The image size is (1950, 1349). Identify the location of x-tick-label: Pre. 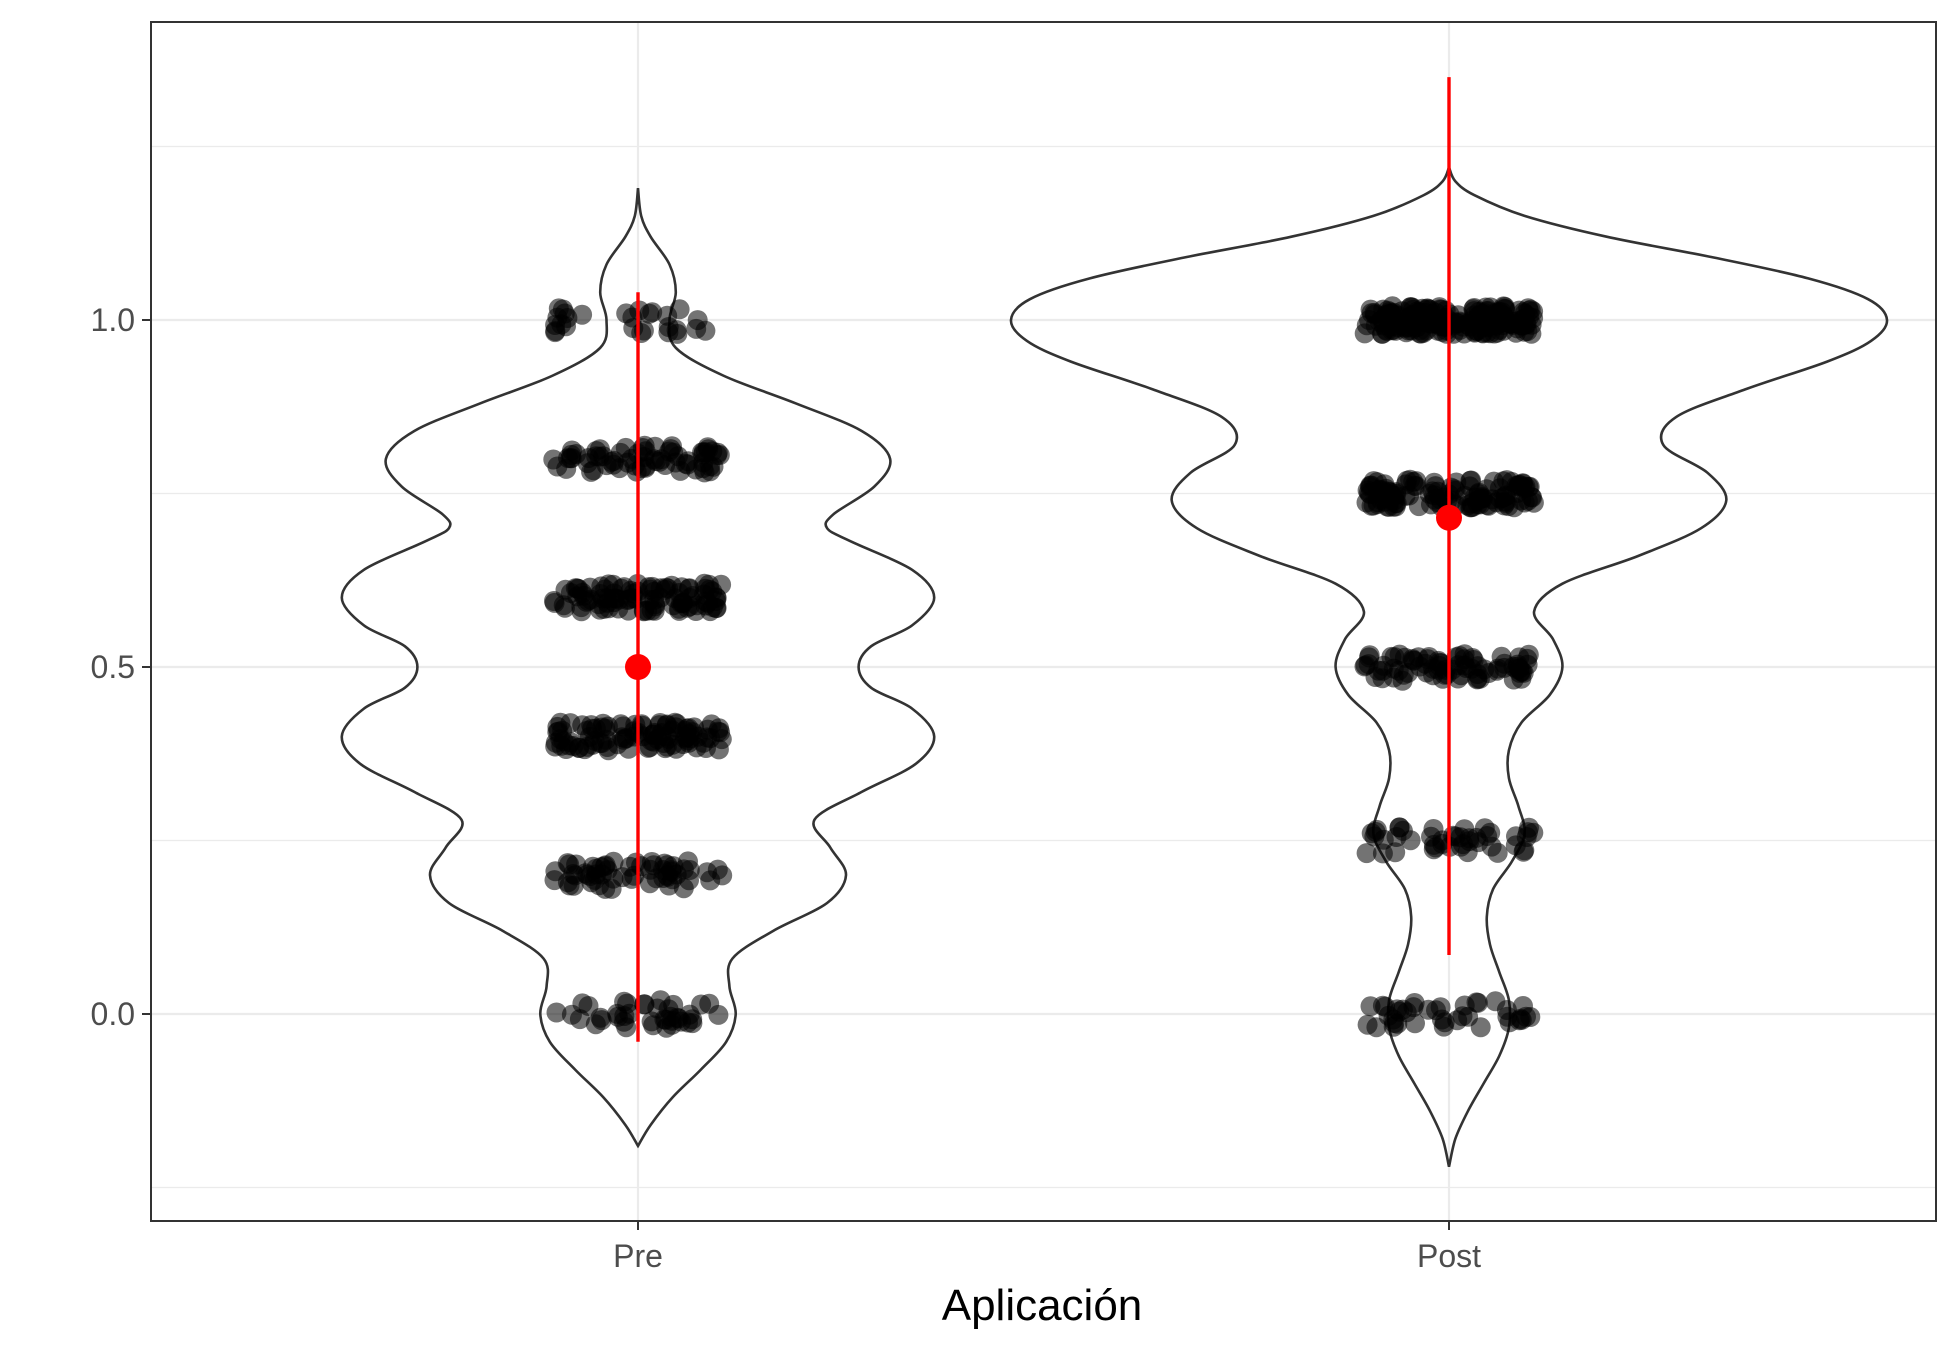
(638, 1256).